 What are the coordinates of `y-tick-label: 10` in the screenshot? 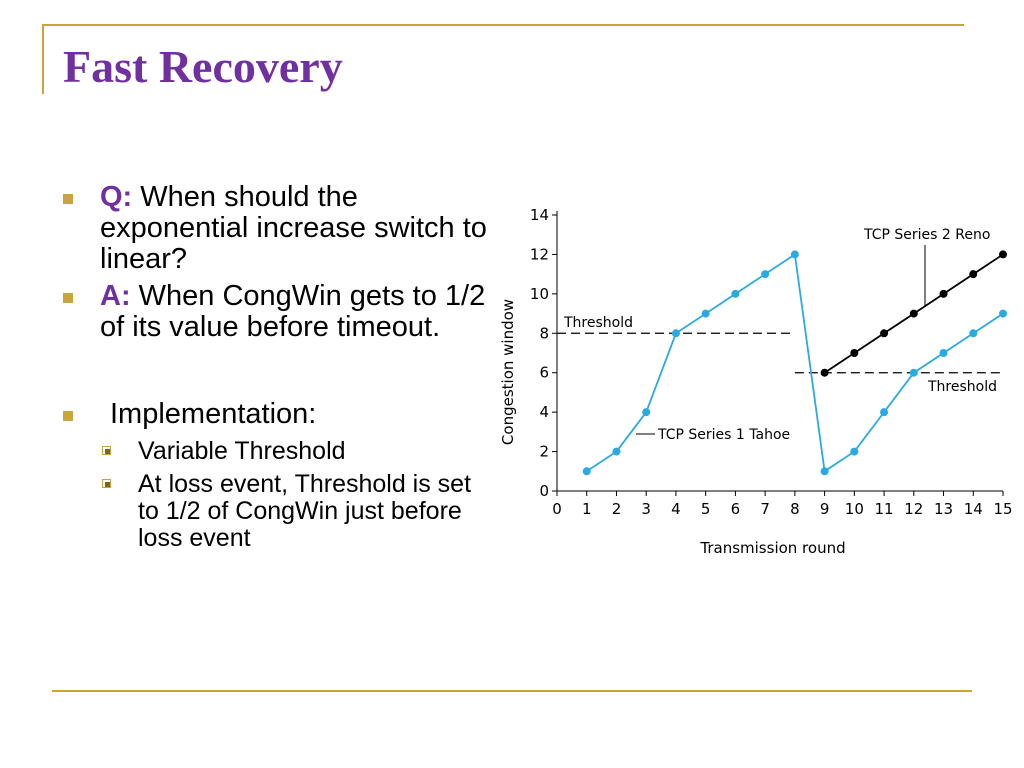 It's located at (539, 294).